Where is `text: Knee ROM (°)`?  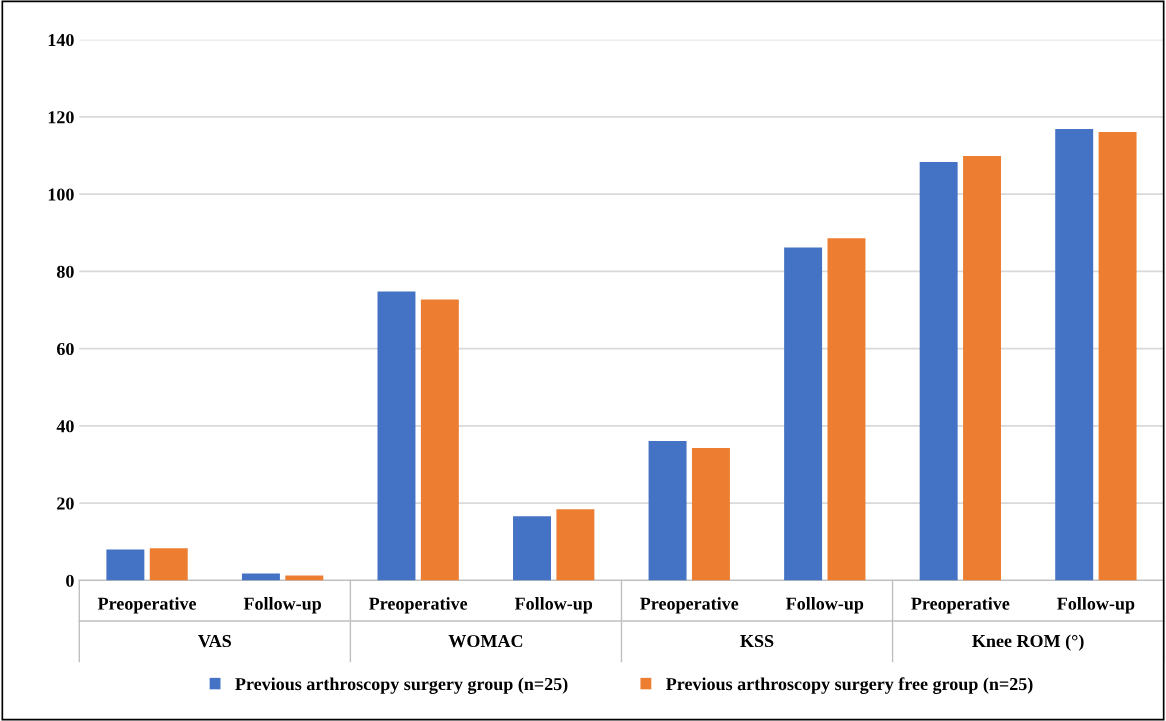 text: Knee ROM (°) is located at coordinates (1028, 642).